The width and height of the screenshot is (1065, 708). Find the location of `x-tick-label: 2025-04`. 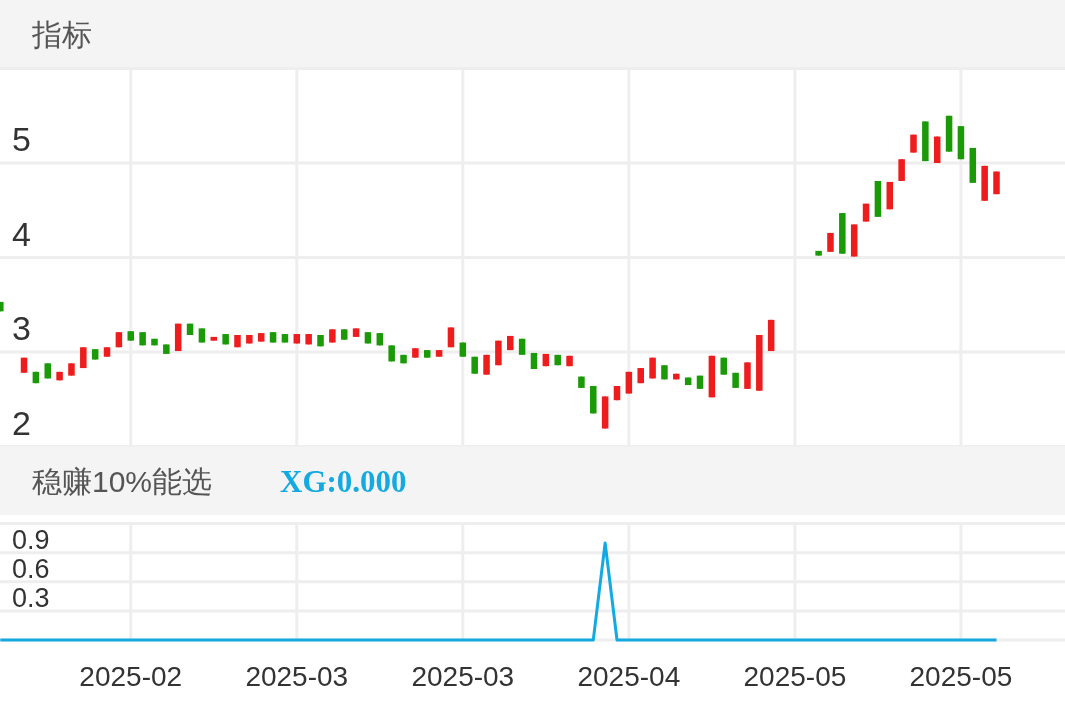

x-tick-label: 2025-04 is located at coordinates (629, 676).